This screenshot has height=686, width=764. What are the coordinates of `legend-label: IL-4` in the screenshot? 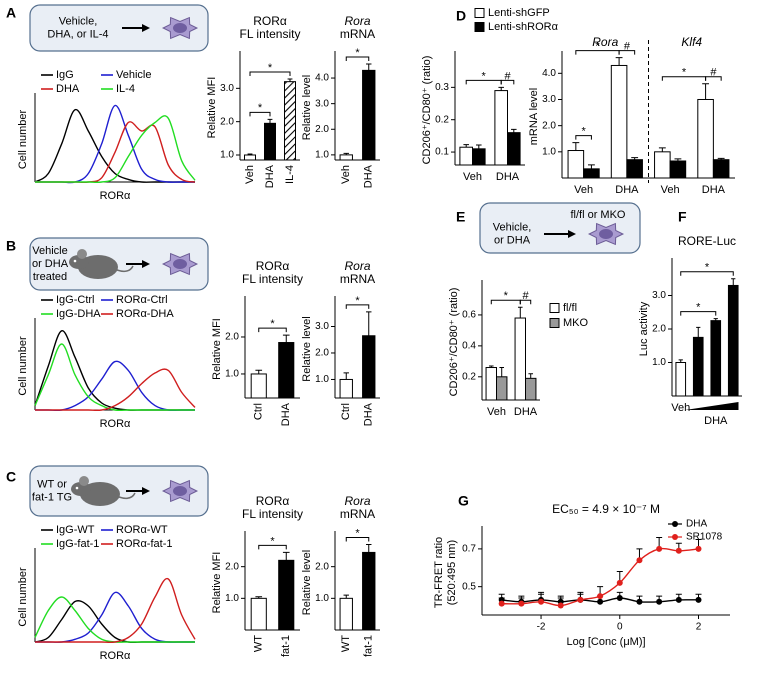 It's located at (125, 89).